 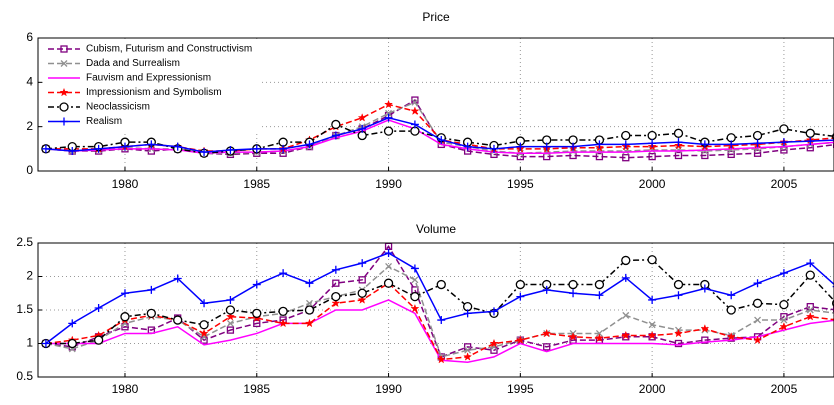 I want to click on legend-label: Impressionism and Symbolism, so click(x=154, y=92).